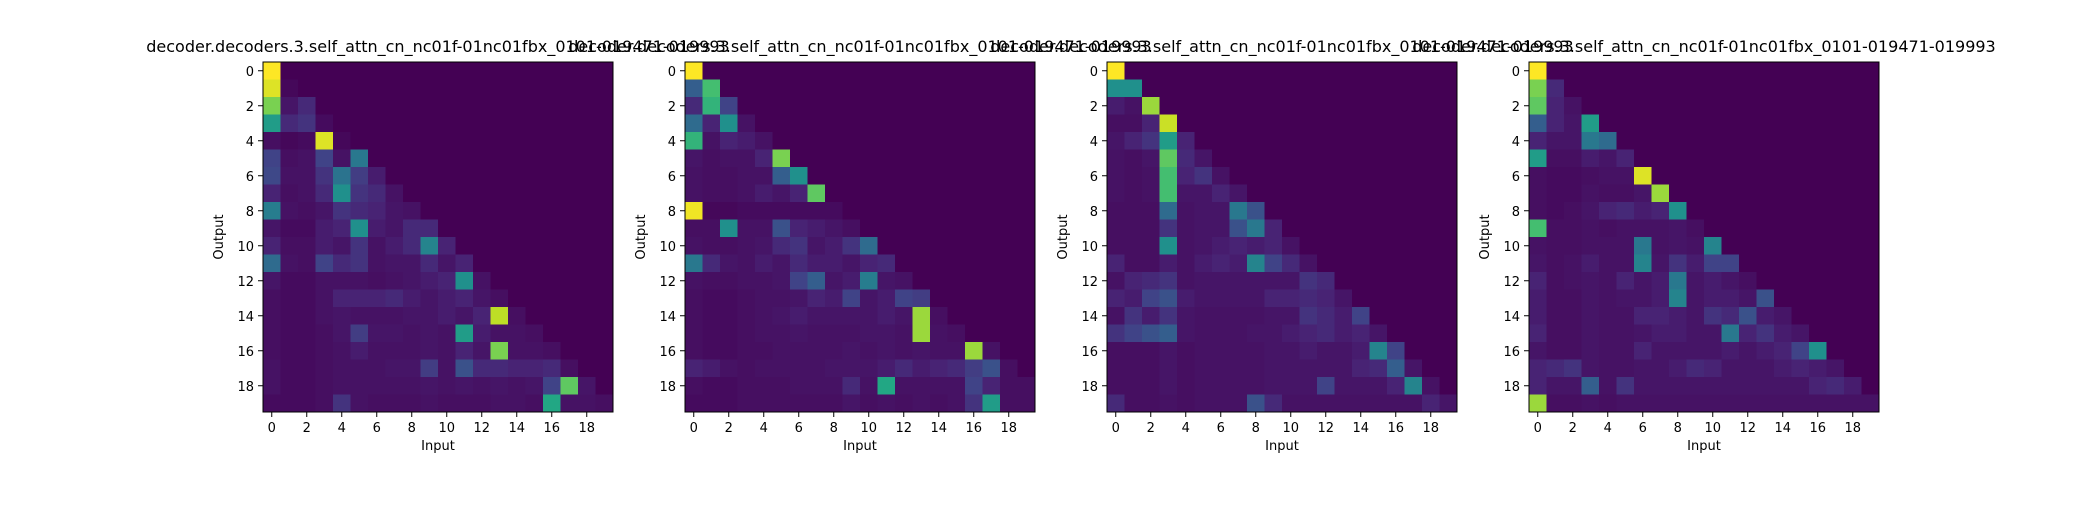 This screenshot has width=2080, height=520. Describe the element at coordinates (1094, 142) in the screenshot. I see `y-tick-label: 4` at that location.